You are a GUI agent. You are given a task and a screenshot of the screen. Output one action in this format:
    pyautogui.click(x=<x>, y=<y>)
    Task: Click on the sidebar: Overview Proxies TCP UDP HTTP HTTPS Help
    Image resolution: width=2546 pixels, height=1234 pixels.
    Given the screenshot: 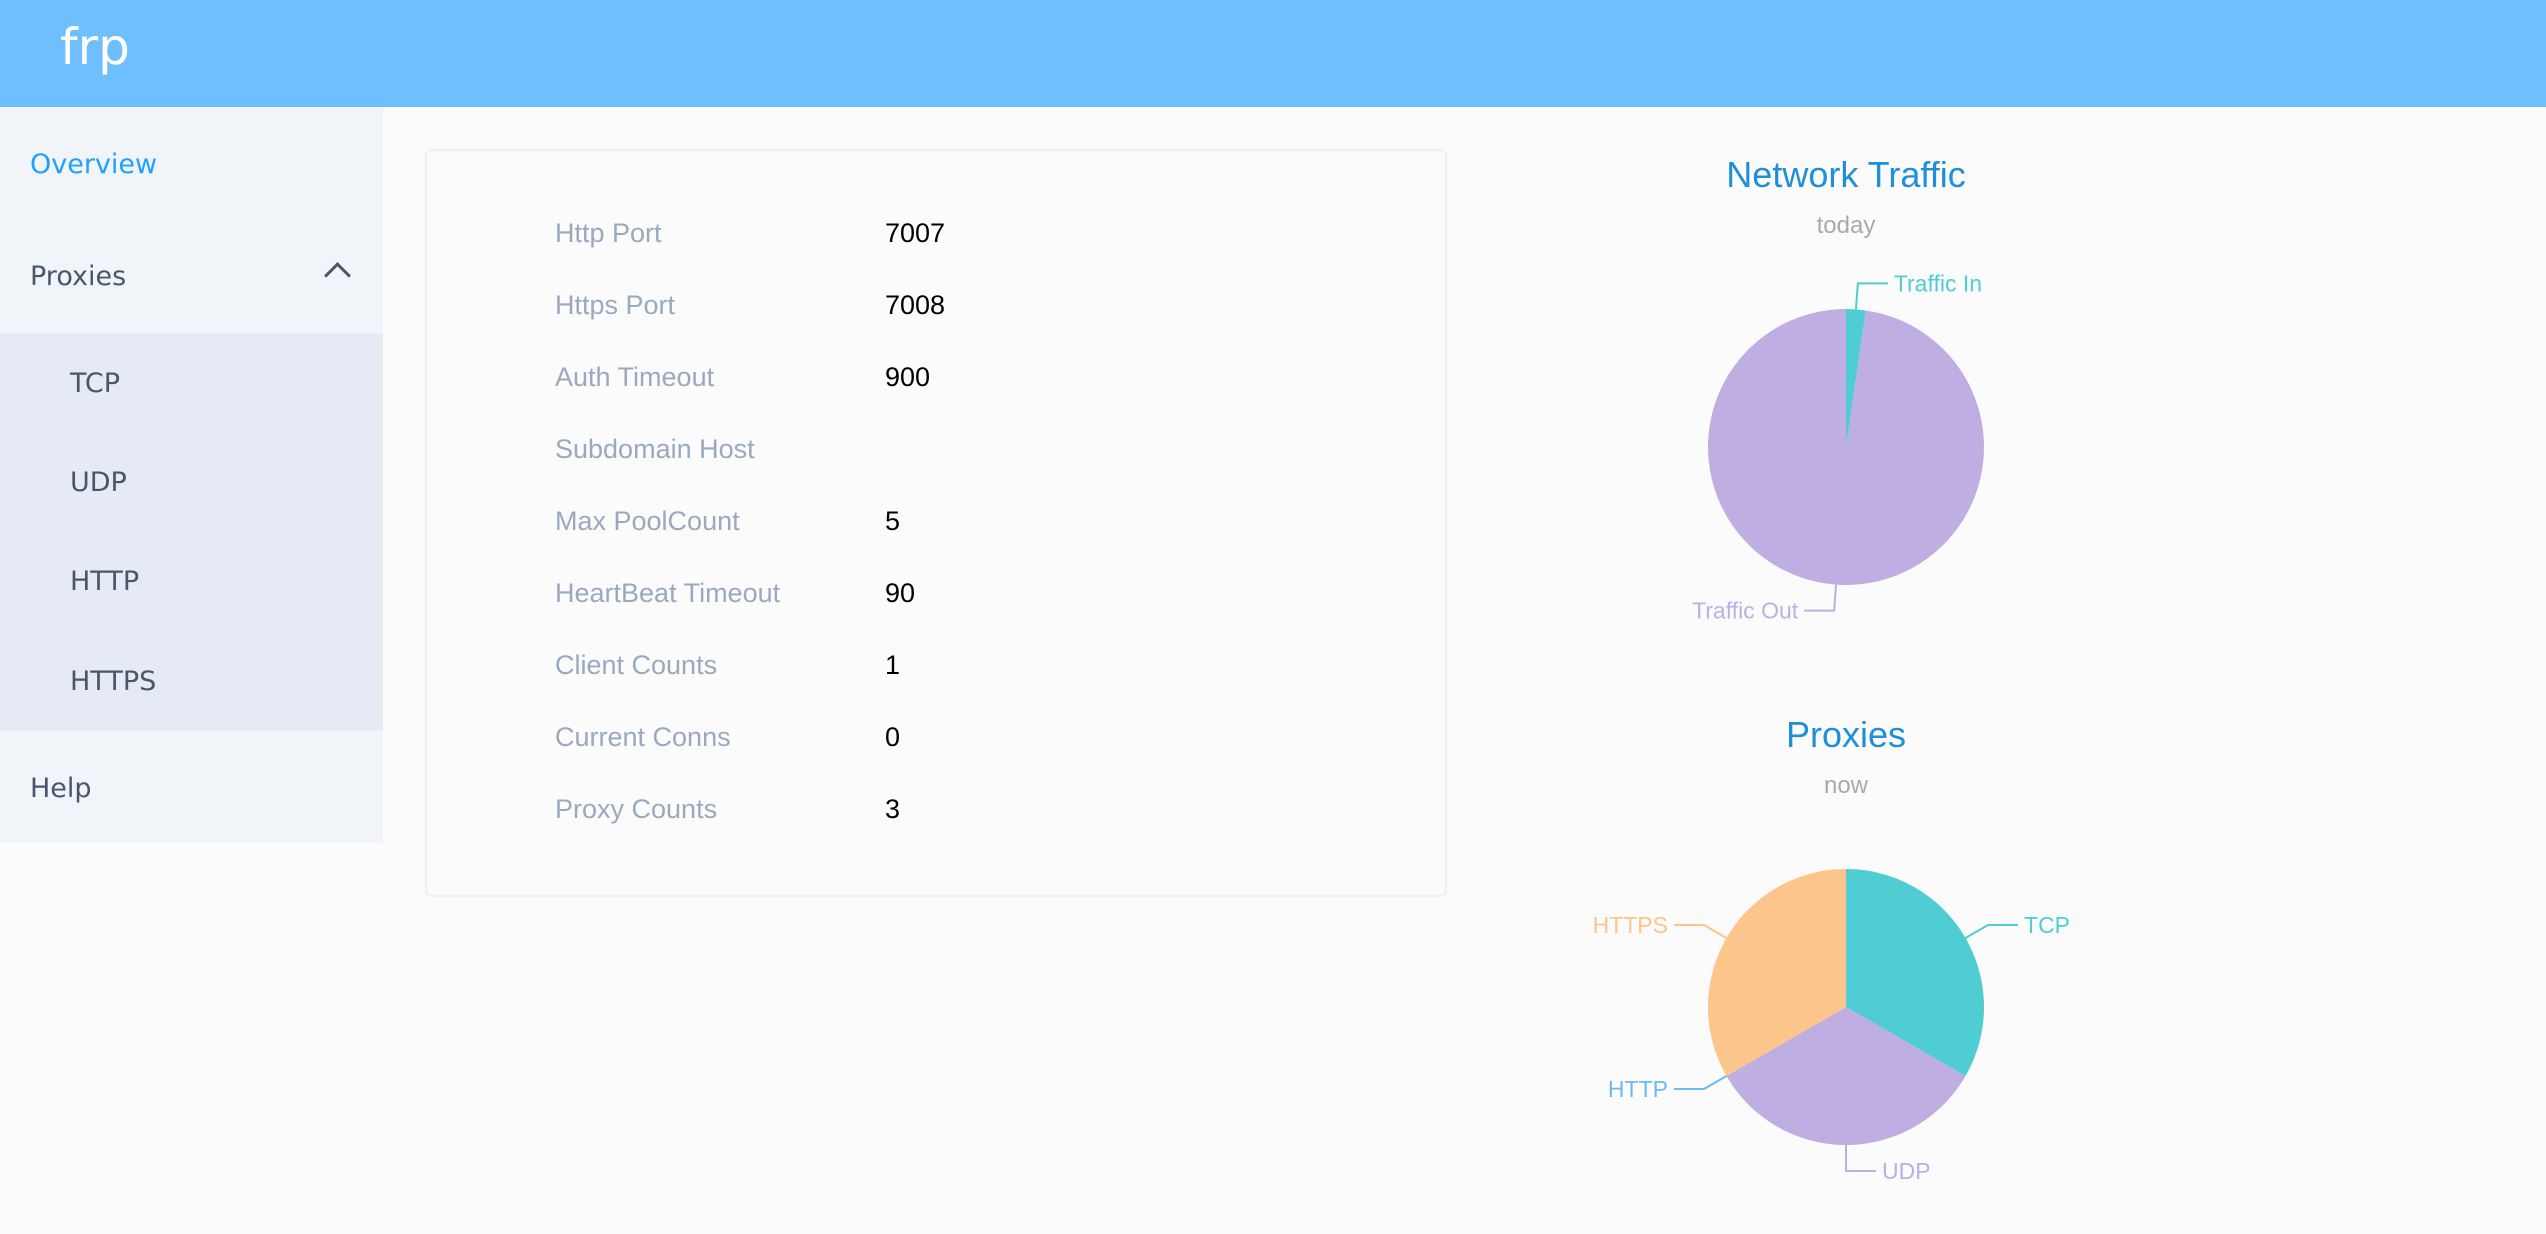 What is the action you would take?
    pyautogui.click(x=191, y=475)
    